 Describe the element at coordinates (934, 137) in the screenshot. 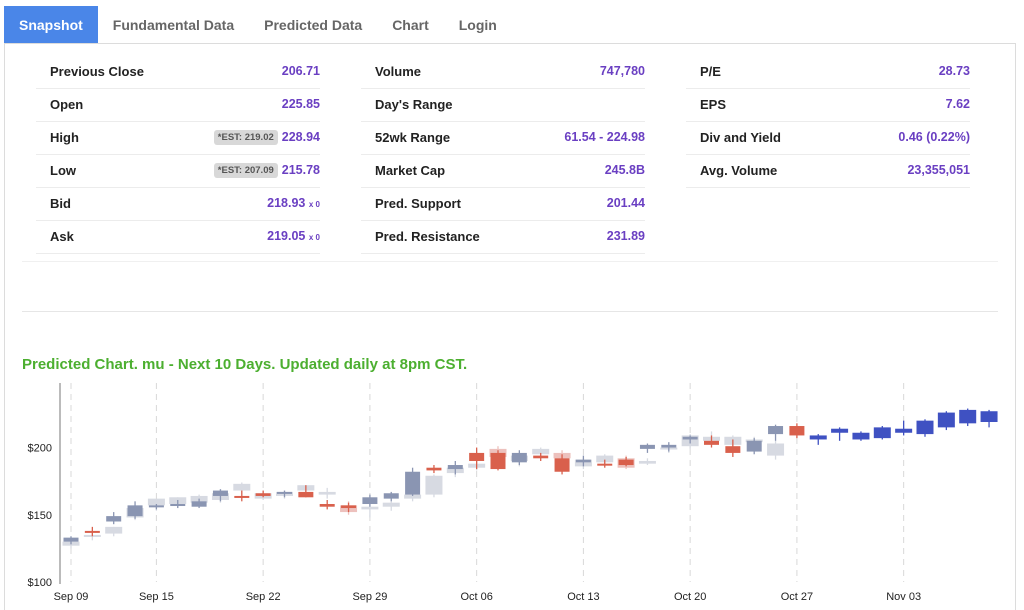

I see `stat-value: 0.46 (0.22%)` at that location.